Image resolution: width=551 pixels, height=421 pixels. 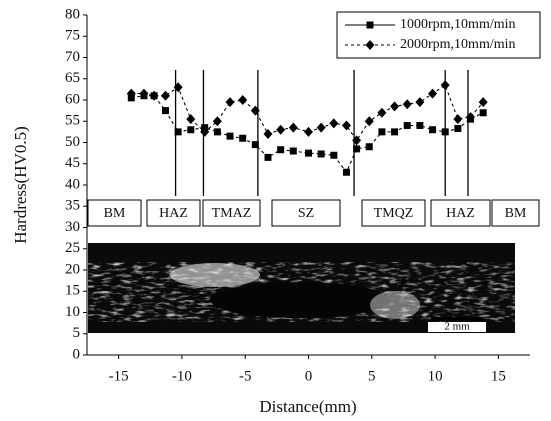 What do you see at coordinates (72, 248) in the screenshot?
I see `y-tick-label: 25` at bounding box center [72, 248].